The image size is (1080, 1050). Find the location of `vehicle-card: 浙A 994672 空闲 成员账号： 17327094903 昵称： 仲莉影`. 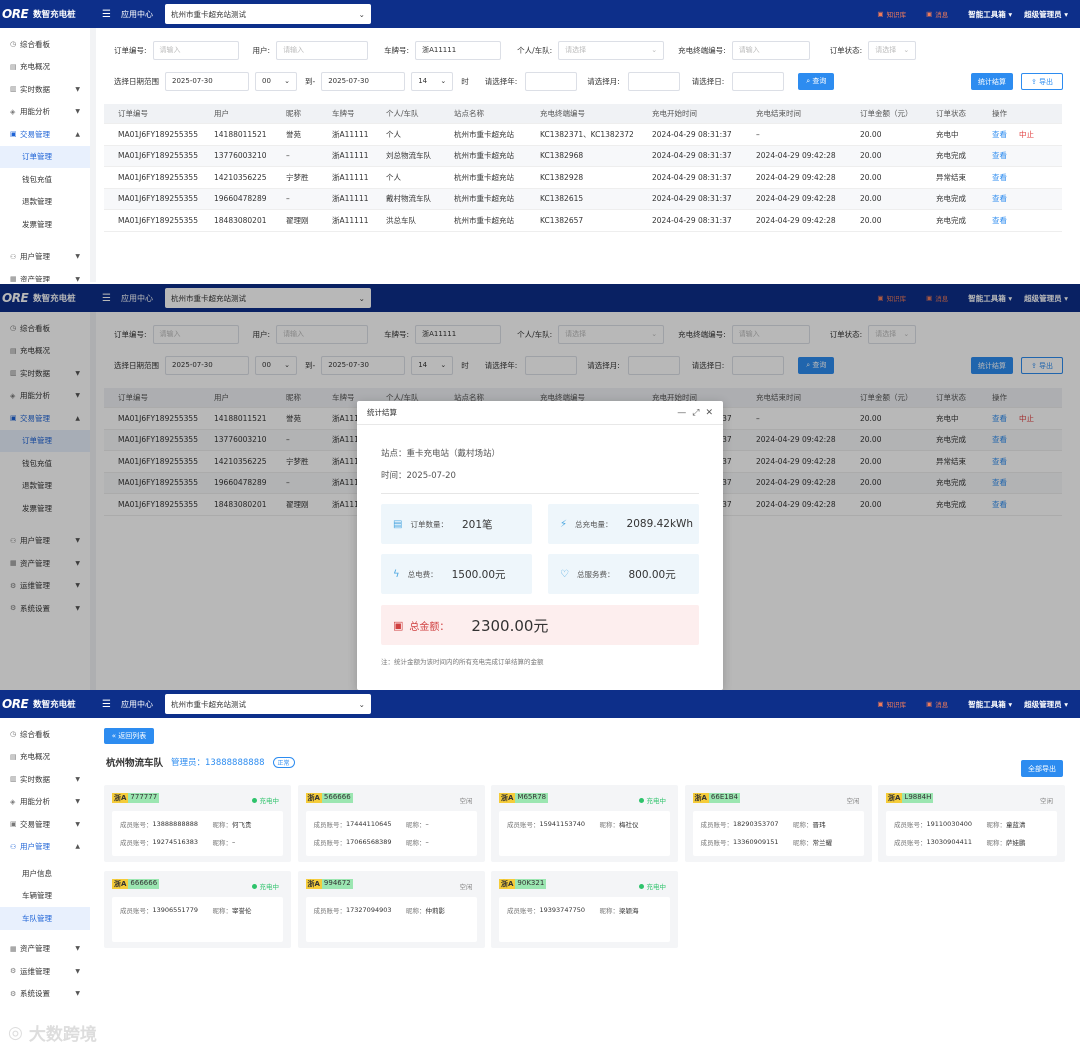

vehicle-card: 浙A 994672 空闲 成员账号： 17327094903 昵称： 仲莉影 is located at coordinates (391, 909).